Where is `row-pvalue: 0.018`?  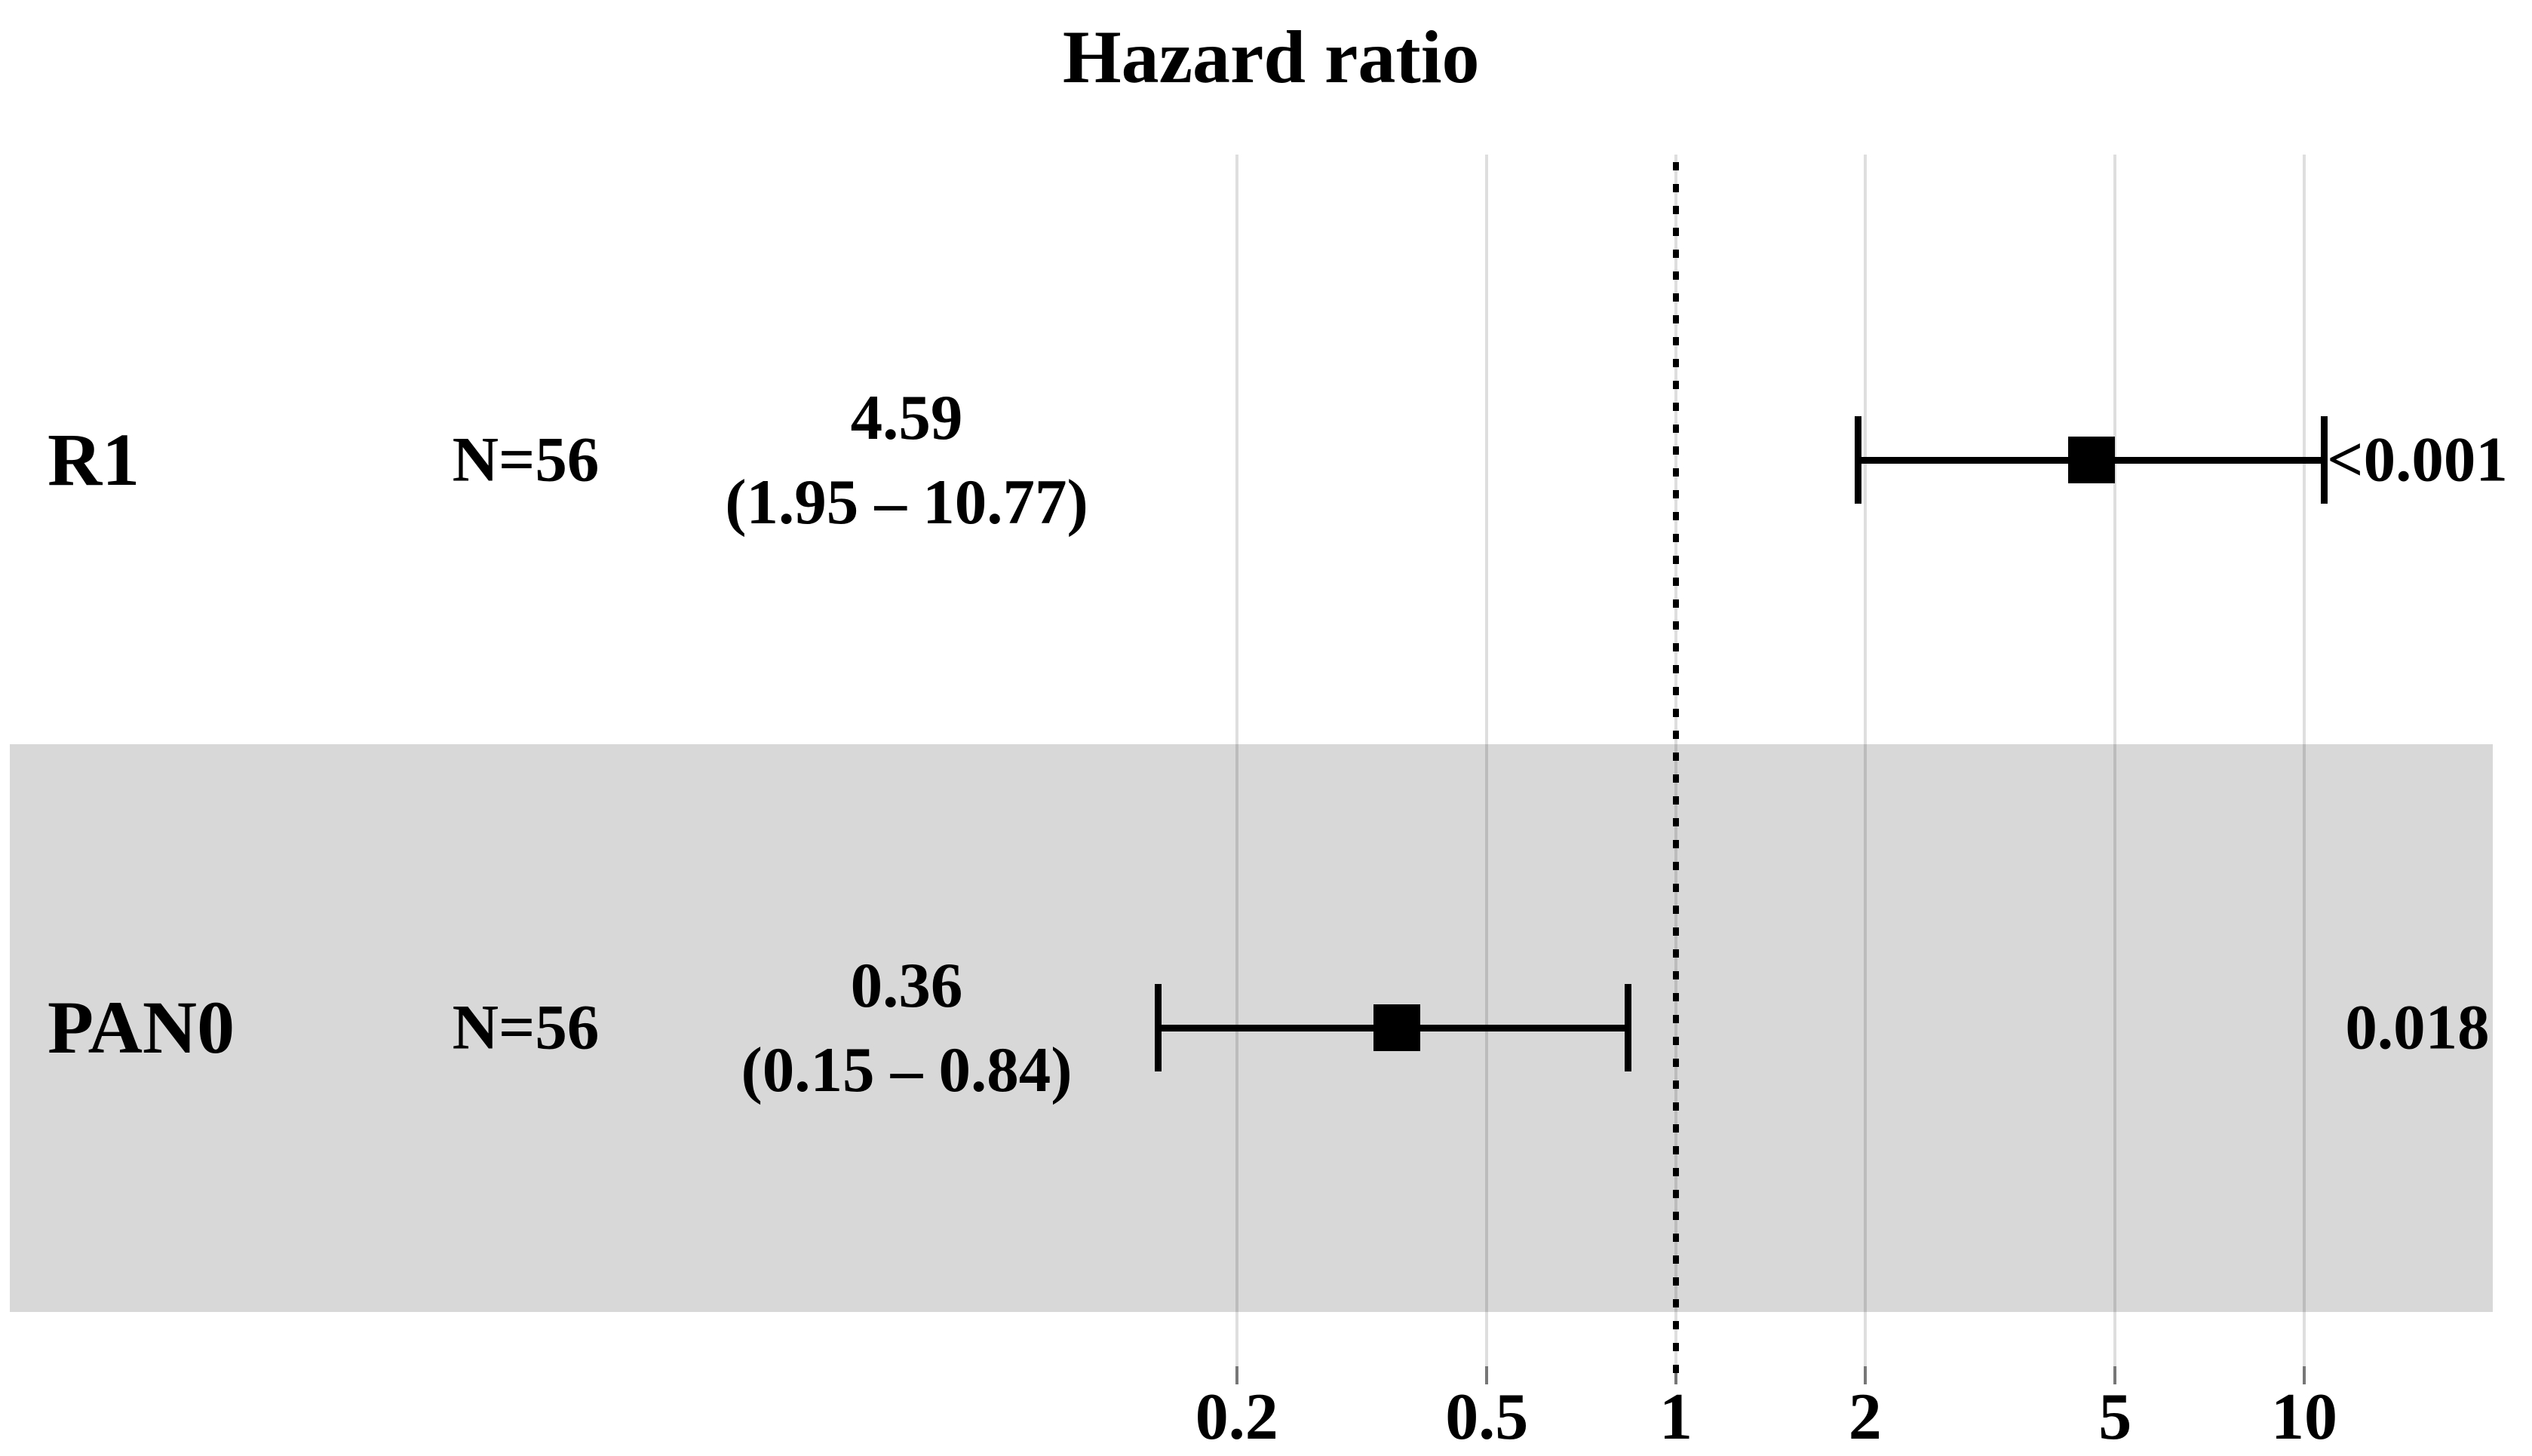
row-pvalue: 0.018 is located at coordinates (2417, 1027).